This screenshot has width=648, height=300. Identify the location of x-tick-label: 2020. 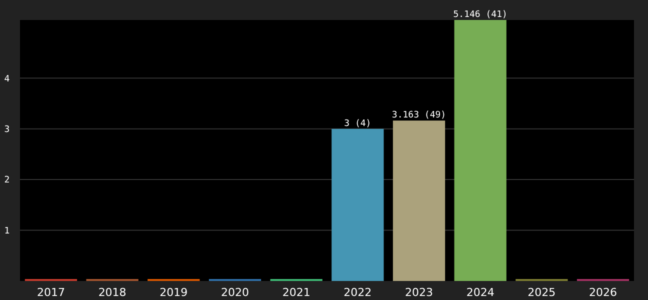
(234, 292).